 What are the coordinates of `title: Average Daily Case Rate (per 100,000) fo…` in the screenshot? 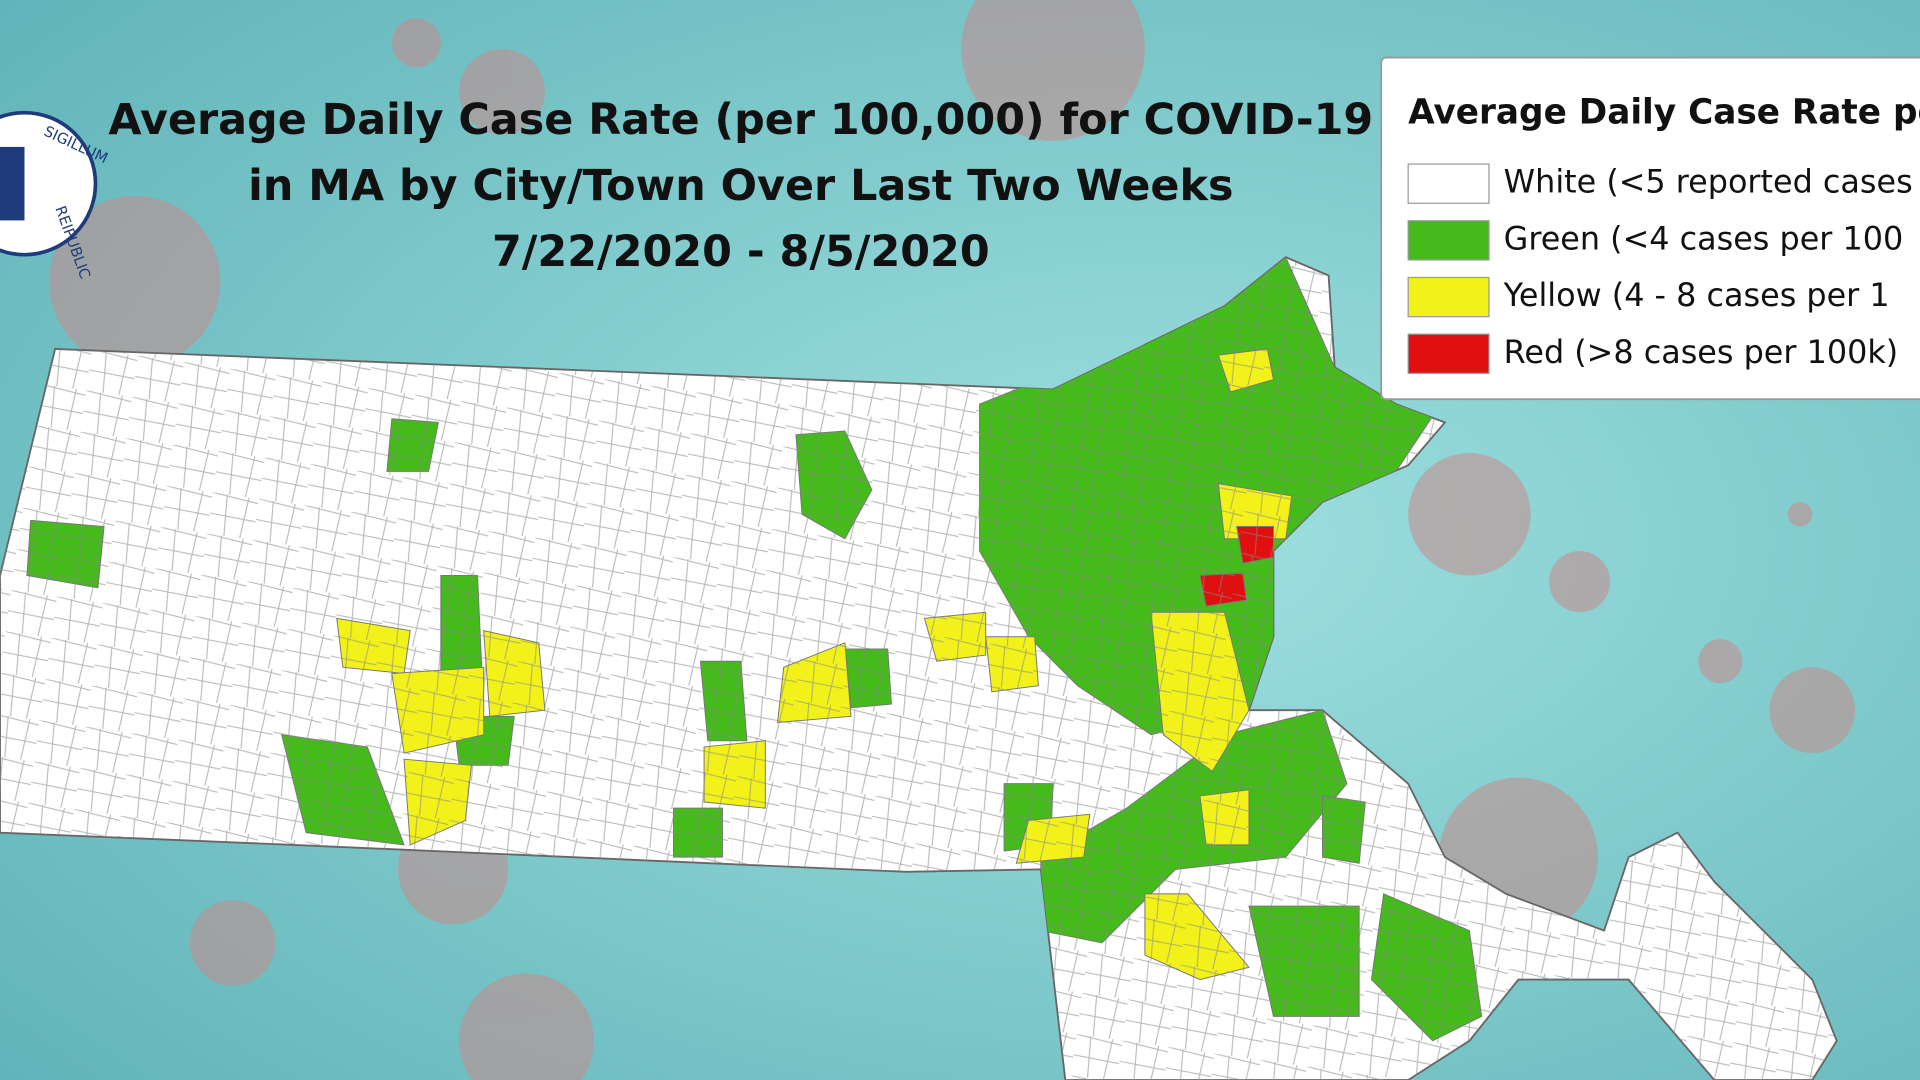 It's located at (740, 186).